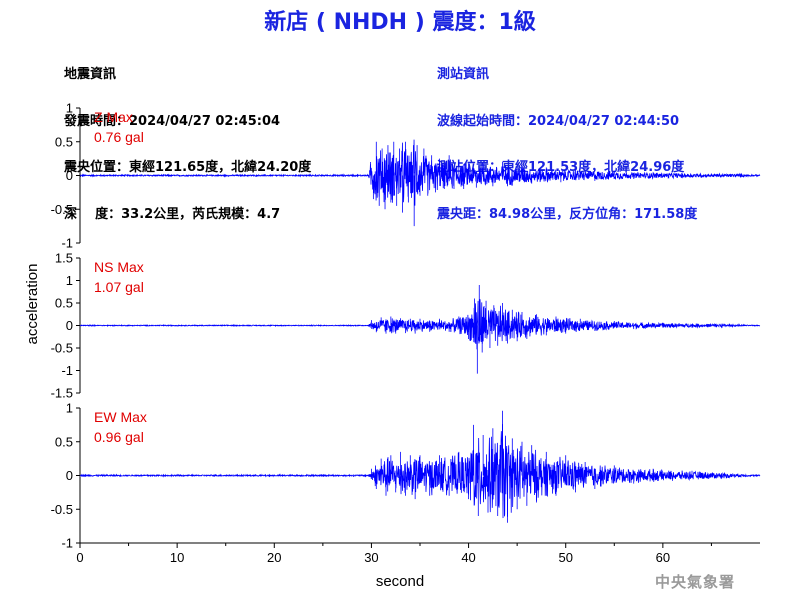  Describe the element at coordinates (119, 267) in the screenshot. I see `max-label-ns: NS Max` at that location.